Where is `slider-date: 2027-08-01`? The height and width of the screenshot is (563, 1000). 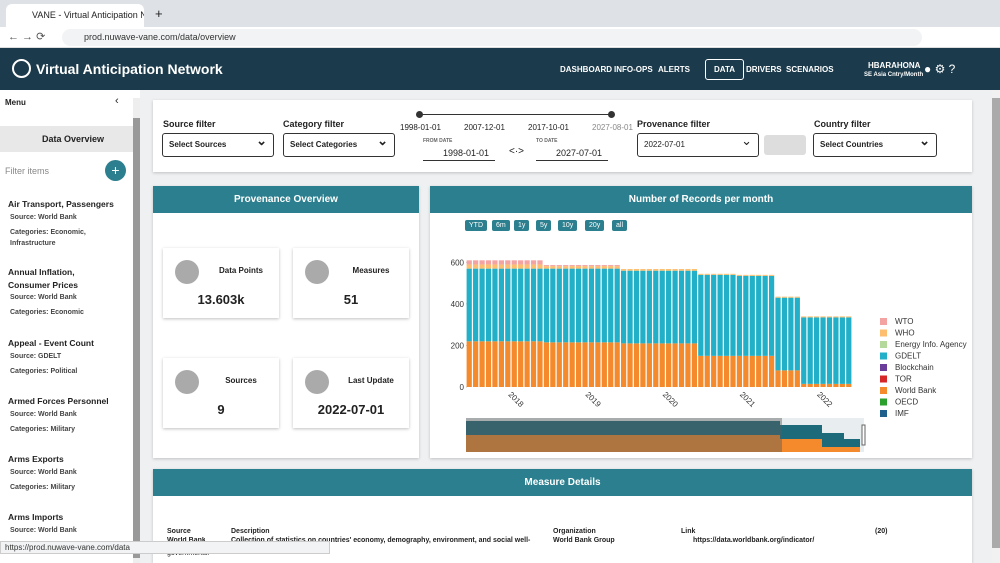 slider-date: 2027-08-01 is located at coordinates (612, 127).